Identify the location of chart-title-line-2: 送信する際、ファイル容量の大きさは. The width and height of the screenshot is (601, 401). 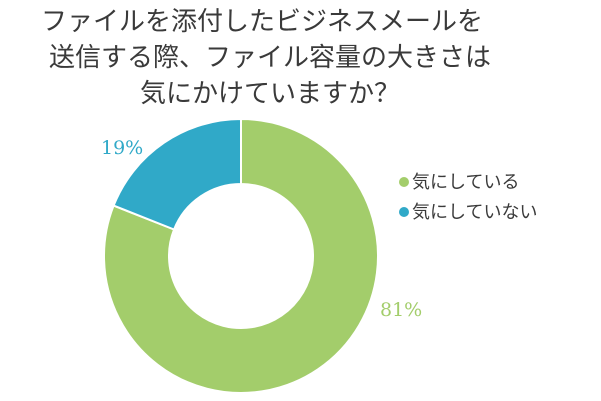
(270, 58).